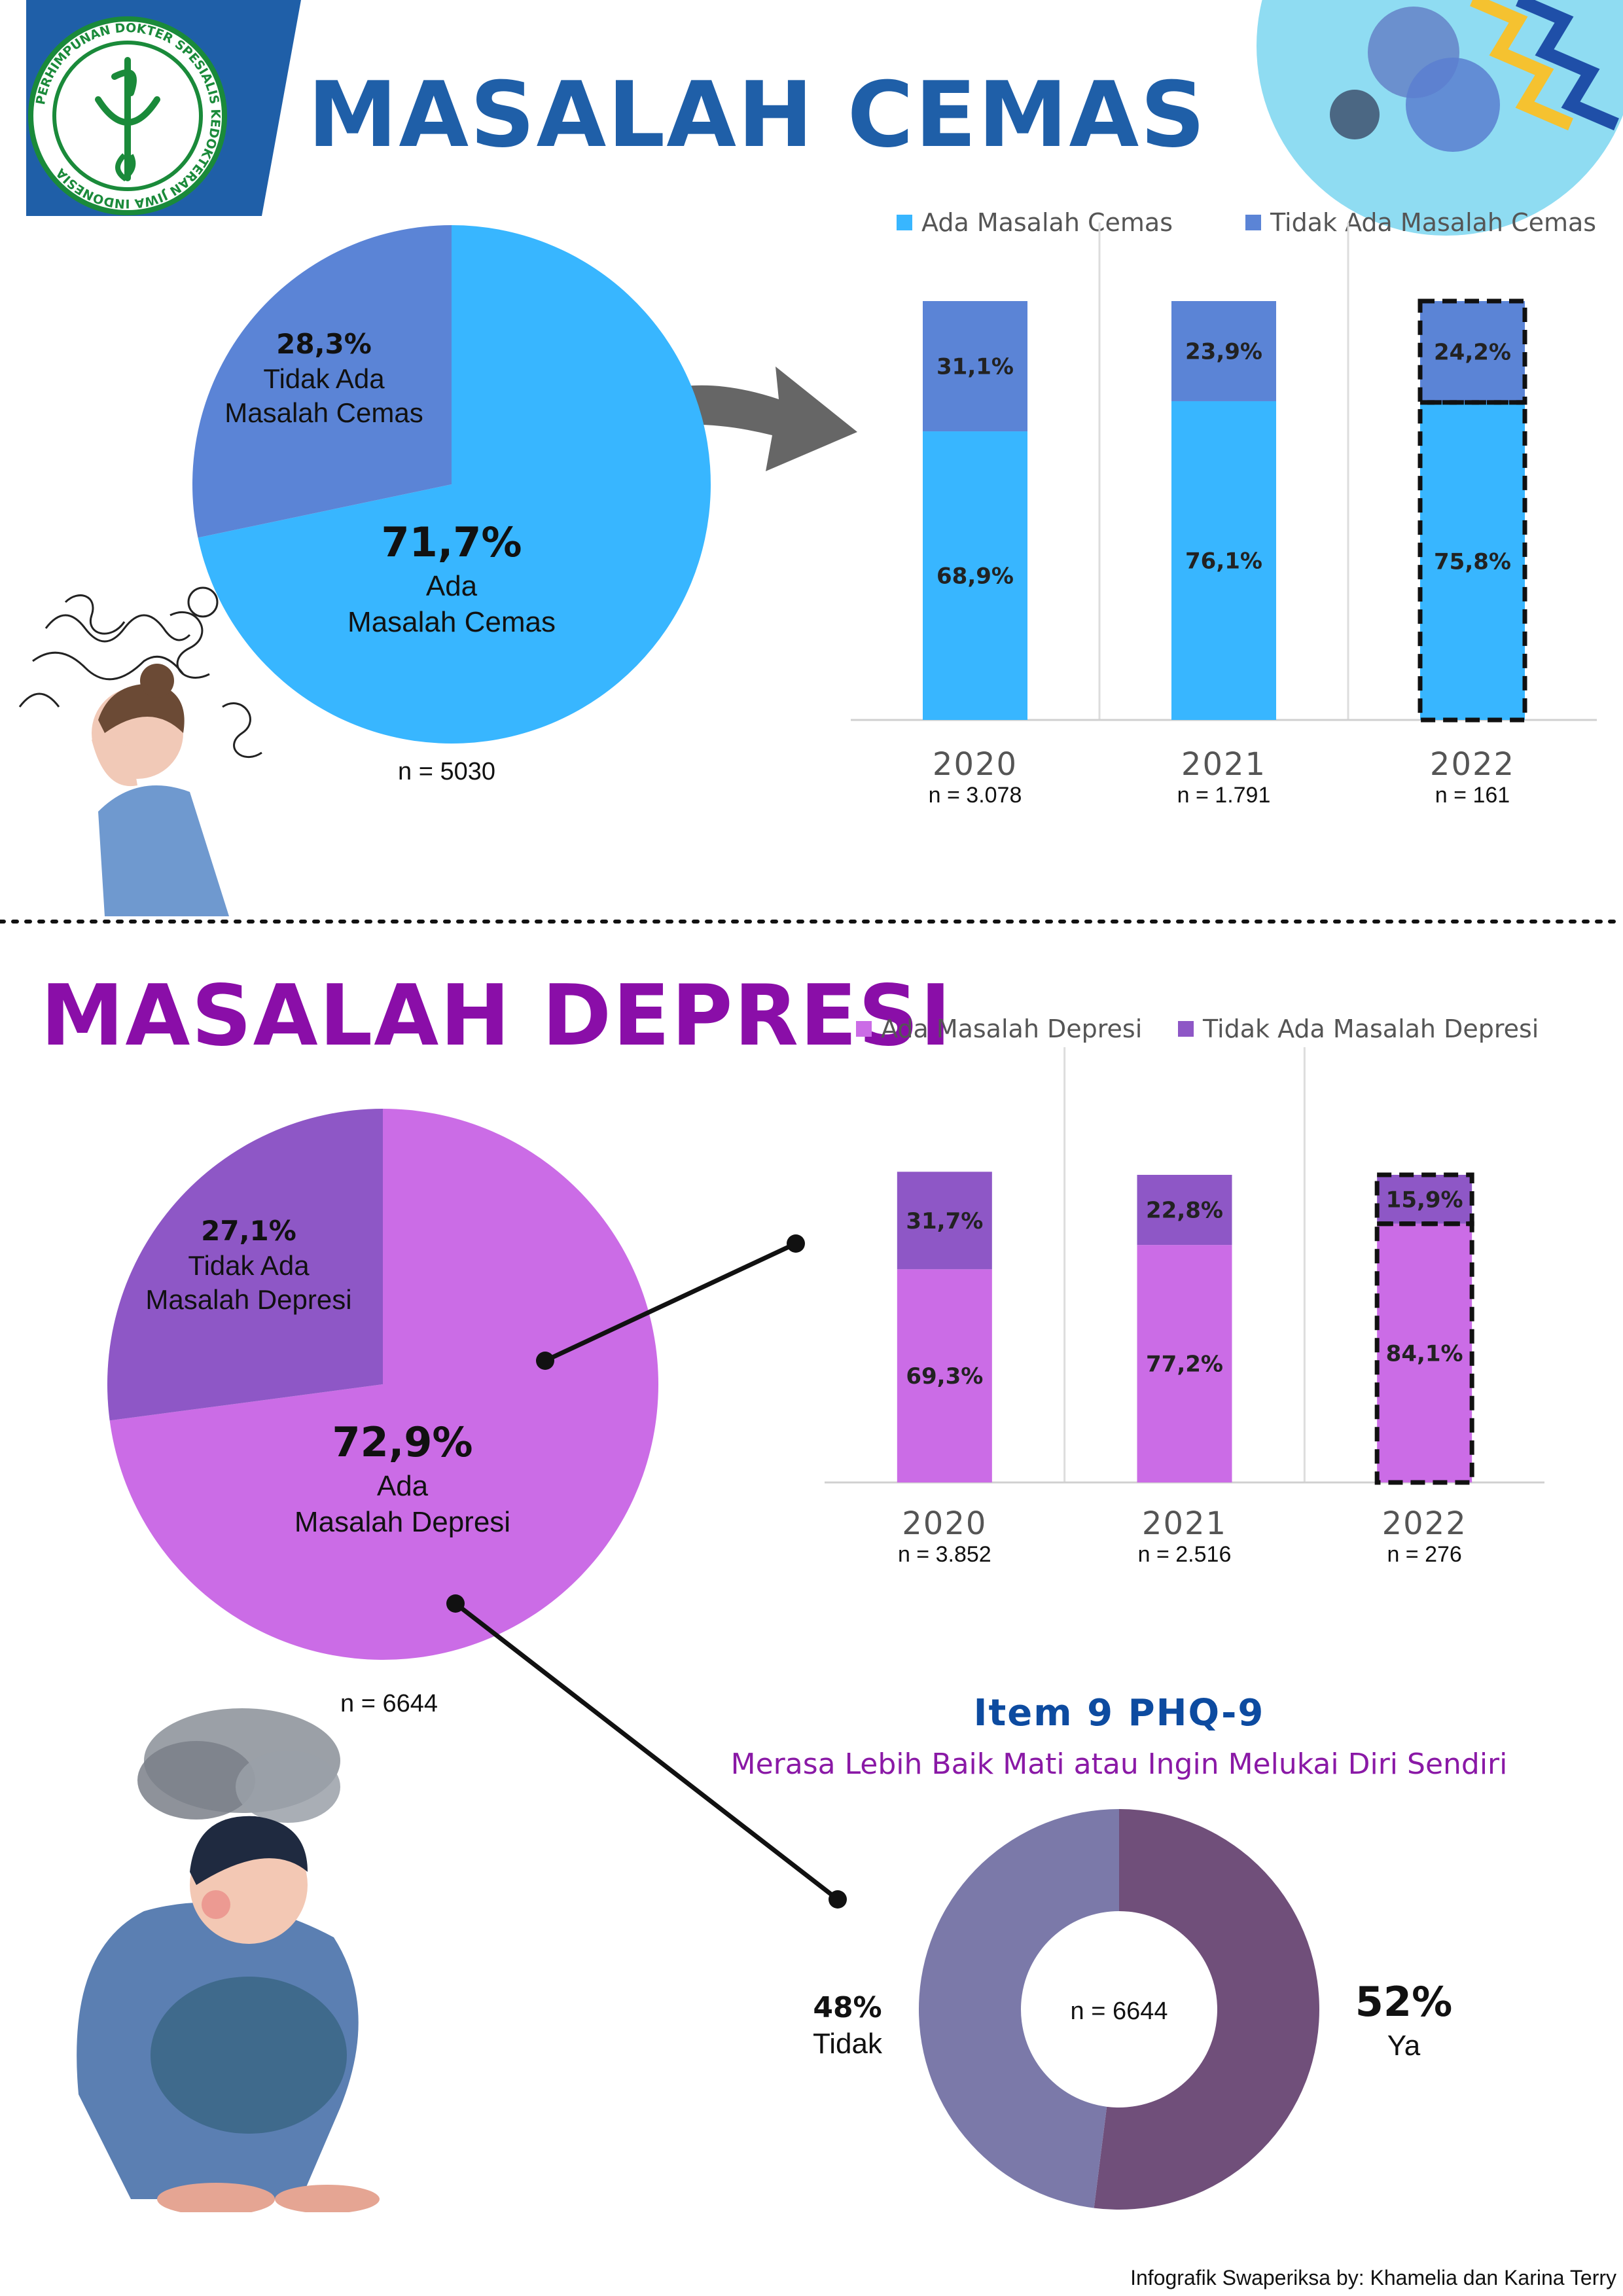 The image size is (1623, 2296). What do you see at coordinates (1355, 114) in the screenshot?
I see `deco-circle` at bounding box center [1355, 114].